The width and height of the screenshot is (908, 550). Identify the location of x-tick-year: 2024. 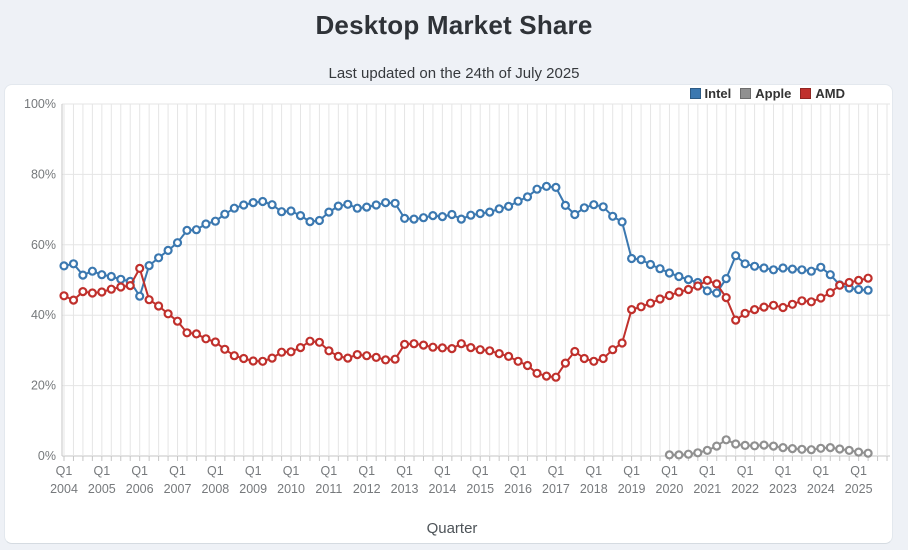
(821, 489).